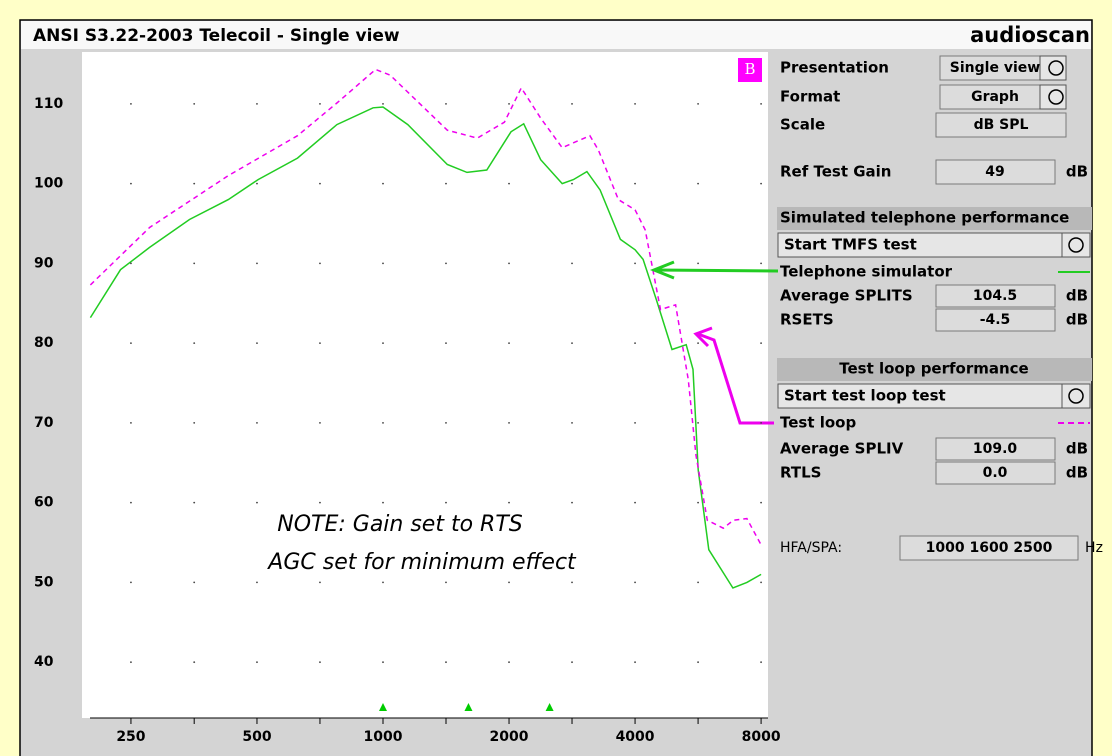  I want to click on field-value: dB SPL, so click(1001, 125).